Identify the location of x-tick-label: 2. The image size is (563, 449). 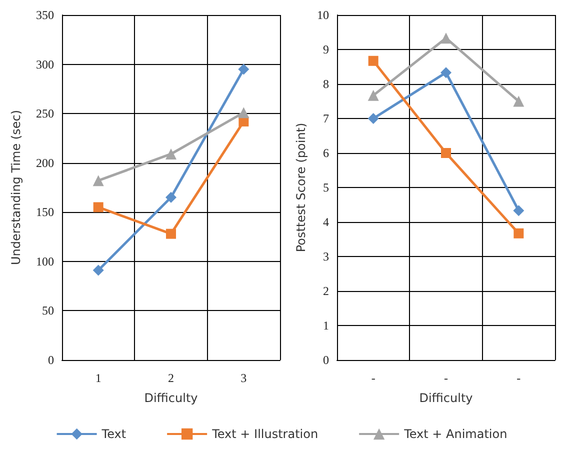
(171, 378).